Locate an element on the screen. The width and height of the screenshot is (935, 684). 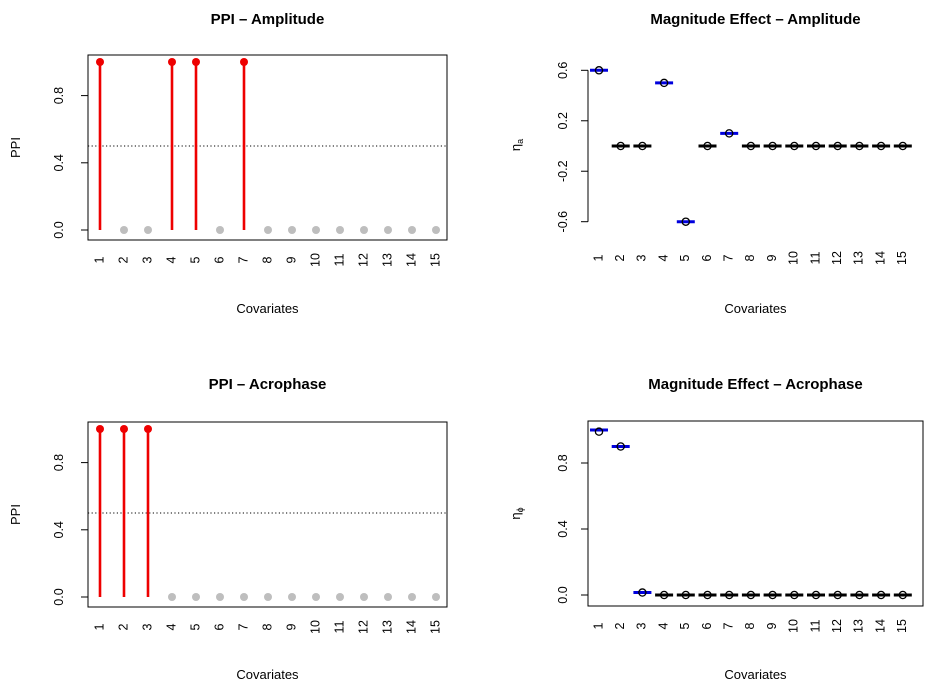
ppi-acrophase-xtick-label: 14 is located at coordinates (411, 627).